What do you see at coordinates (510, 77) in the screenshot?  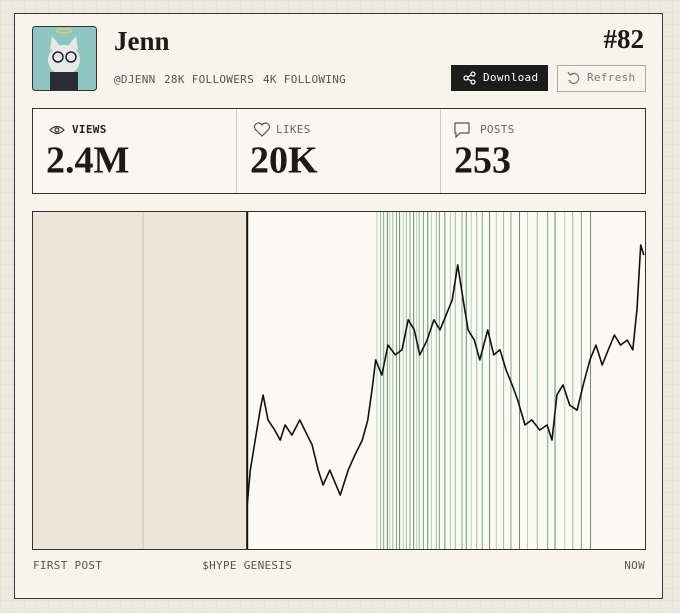 I see `download-label: Download` at bounding box center [510, 77].